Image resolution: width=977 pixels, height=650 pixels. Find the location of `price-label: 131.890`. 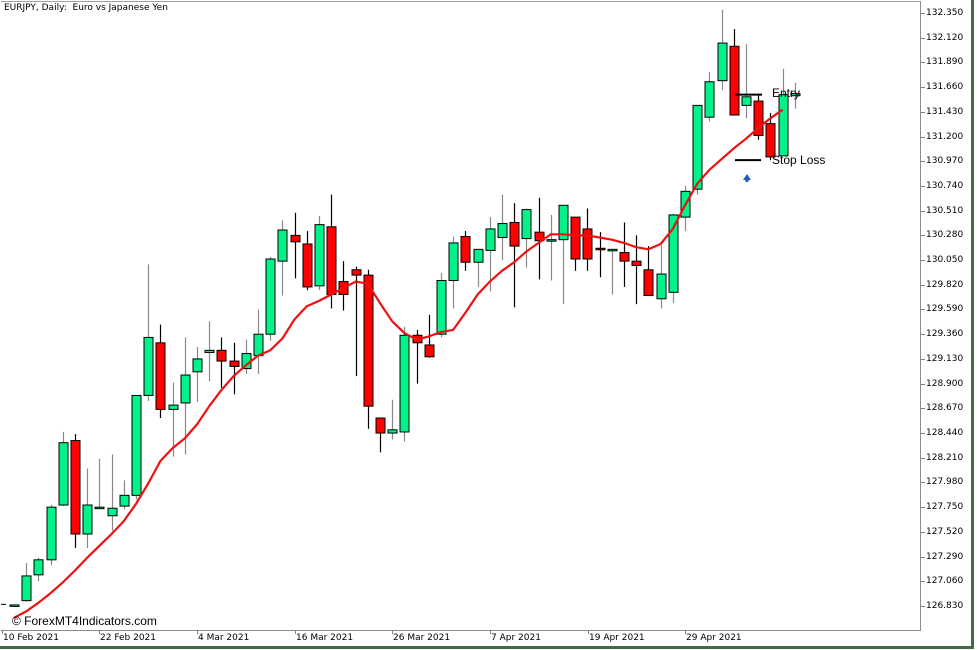

price-label: 131.890 is located at coordinates (945, 62).